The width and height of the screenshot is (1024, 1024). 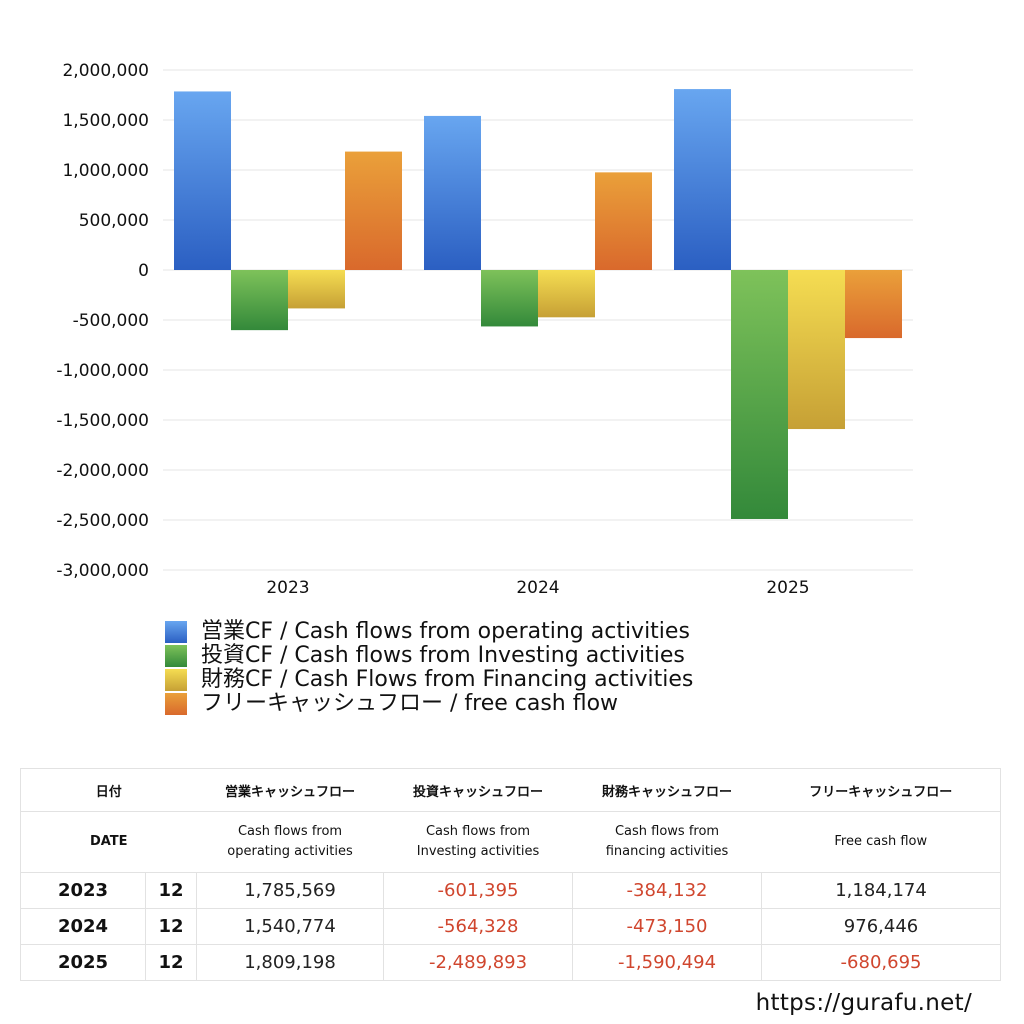 I want to click on row-investing-value: -564,328, so click(x=478, y=926).